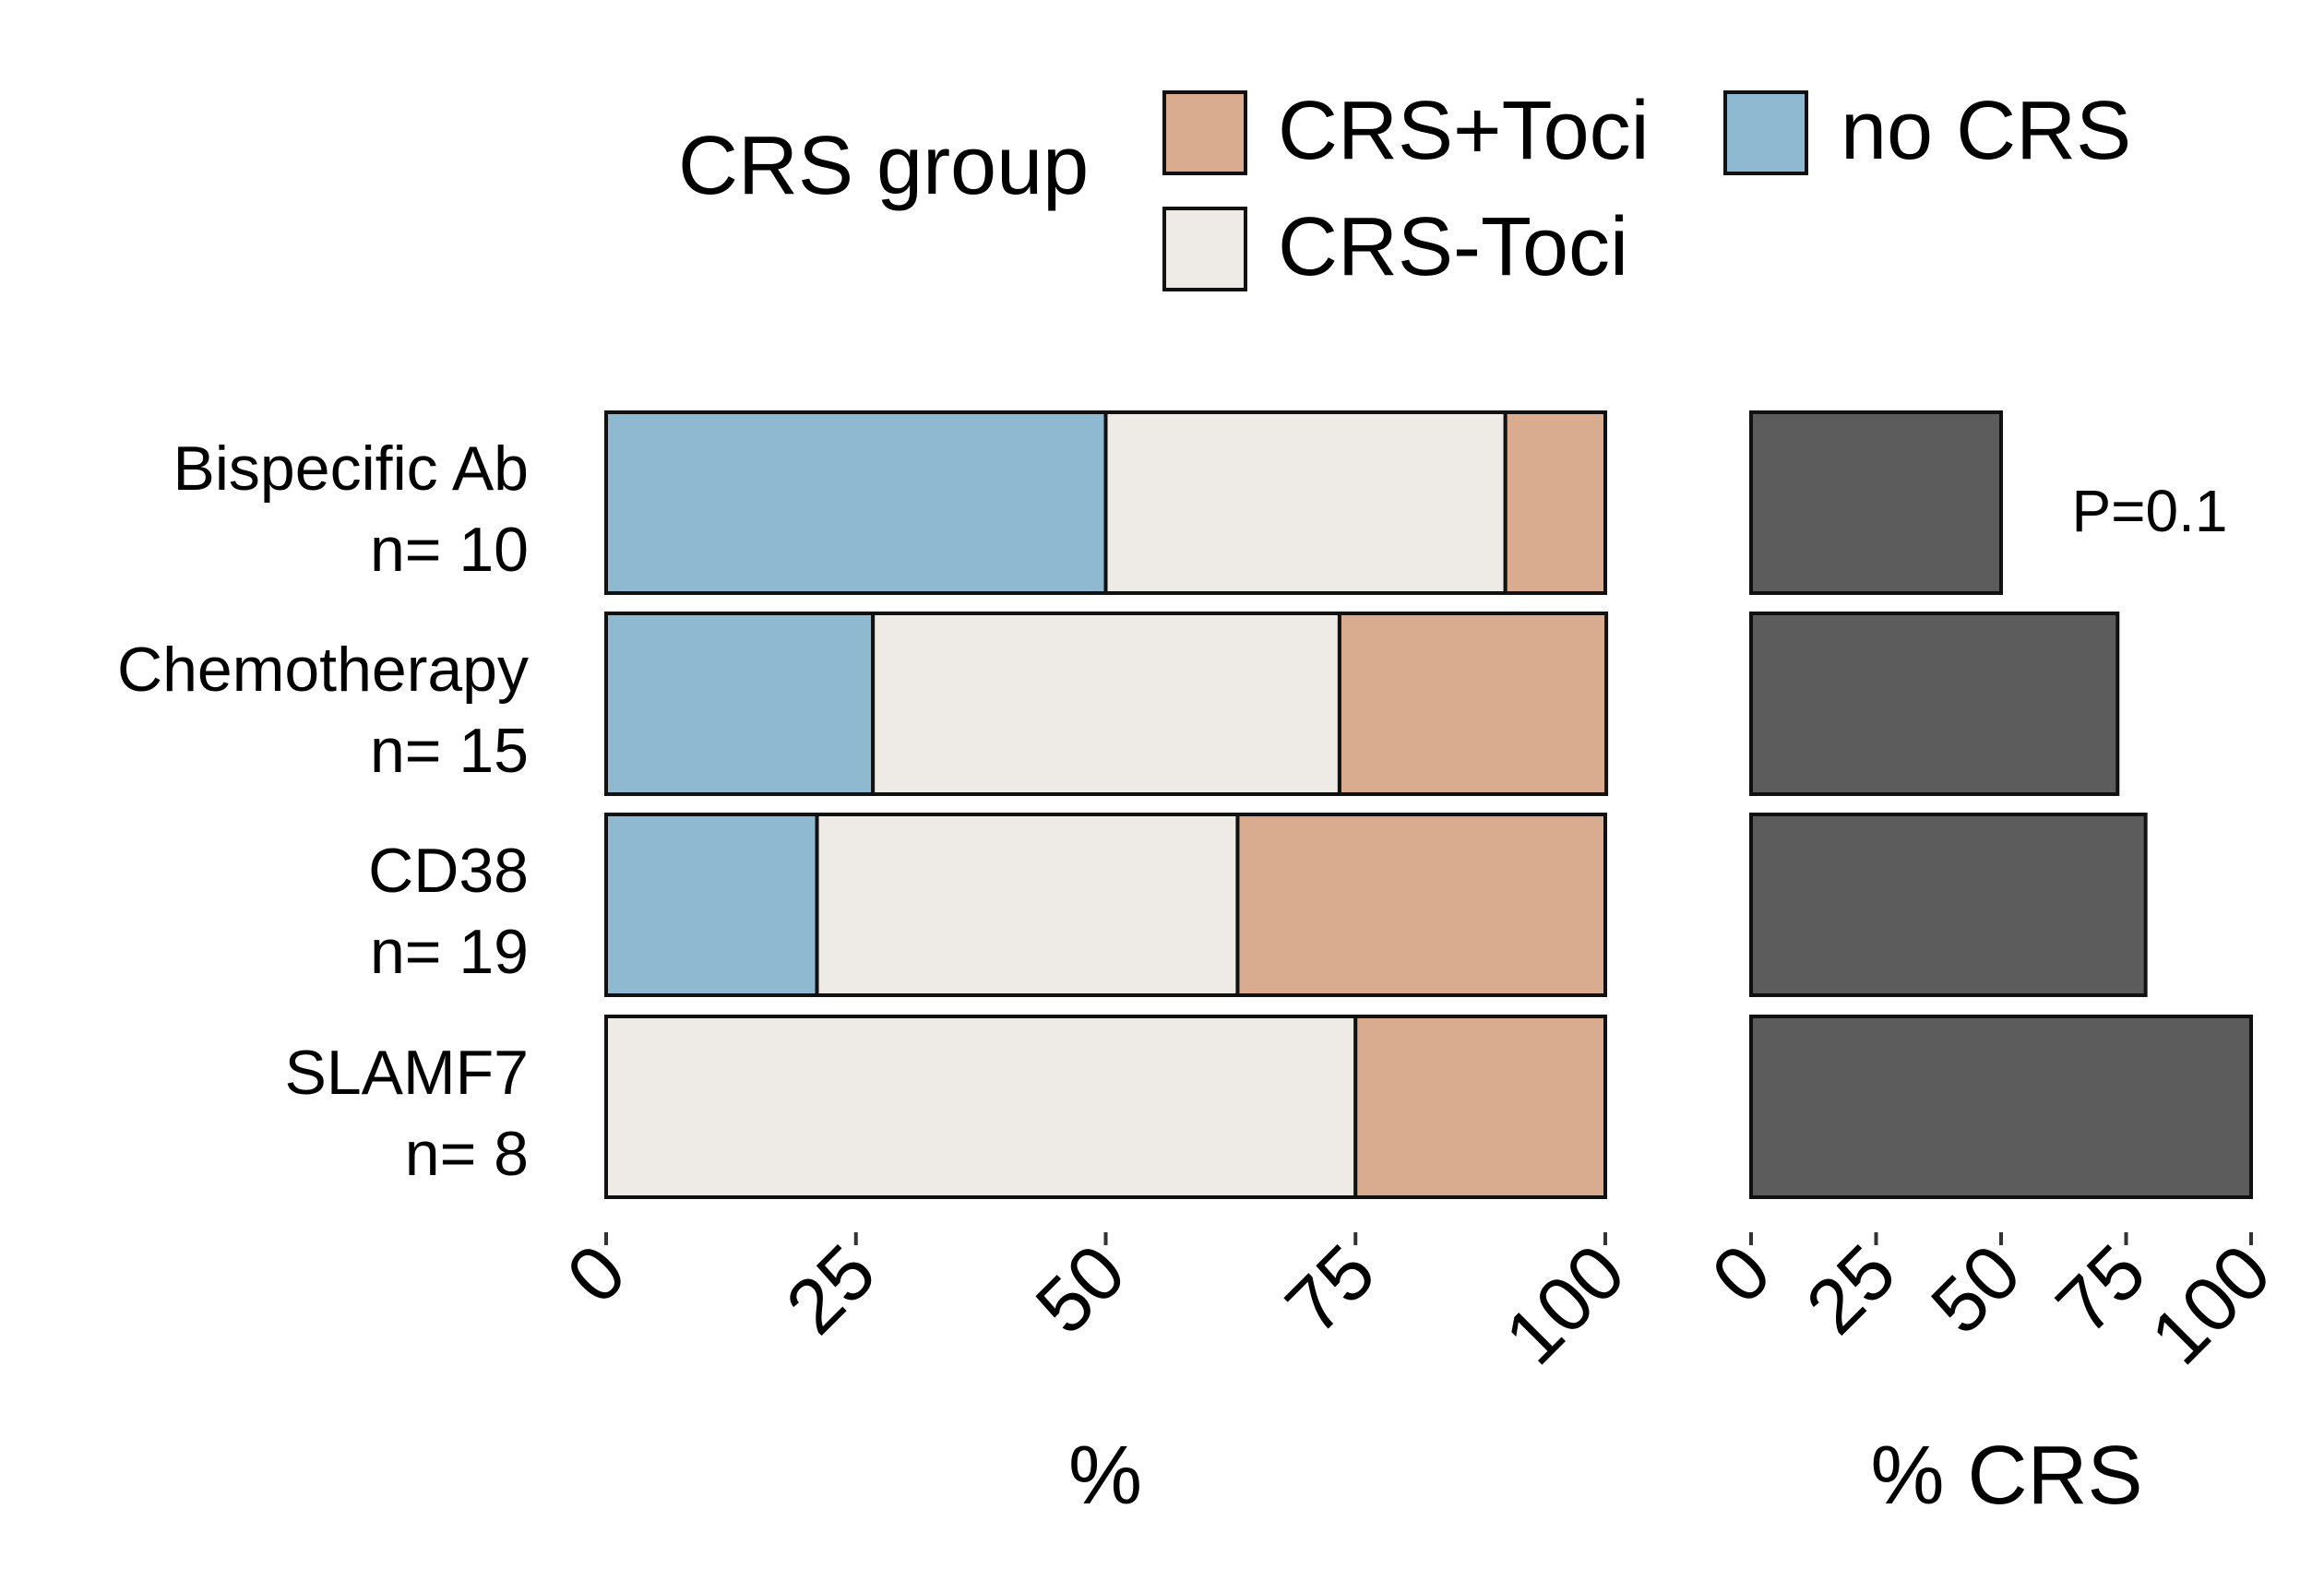 Image resolution: width=2324 pixels, height=1580 pixels. I want to click on bar-segment-no-crs-chemotherapy, so click(740, 704).